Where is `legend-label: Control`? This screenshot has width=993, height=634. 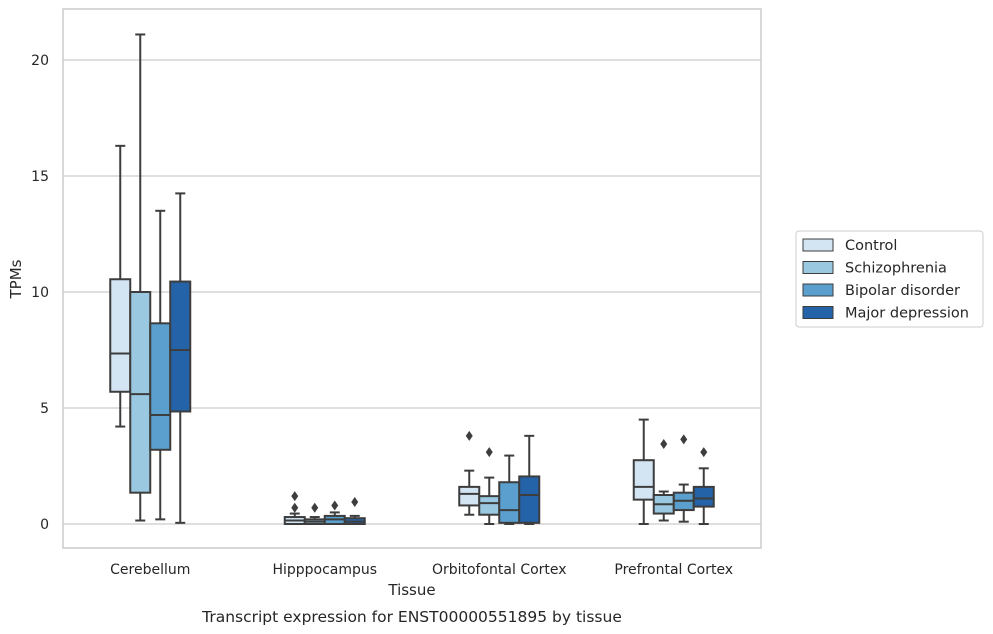 legend-label: Control is located at coordinates (871, 246).